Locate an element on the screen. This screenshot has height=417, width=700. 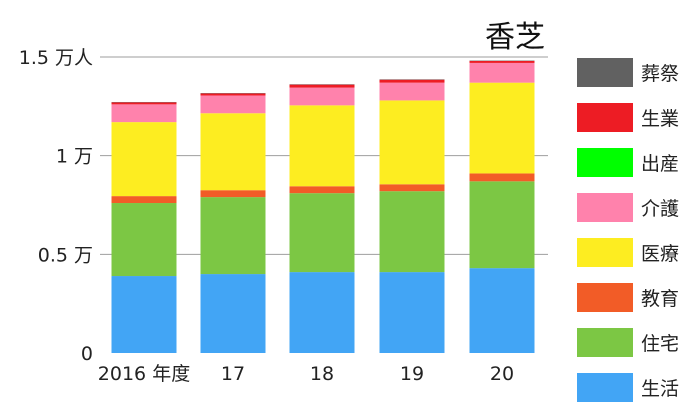
y-tick-label: 1 万 is located at coordinates (74, 157).